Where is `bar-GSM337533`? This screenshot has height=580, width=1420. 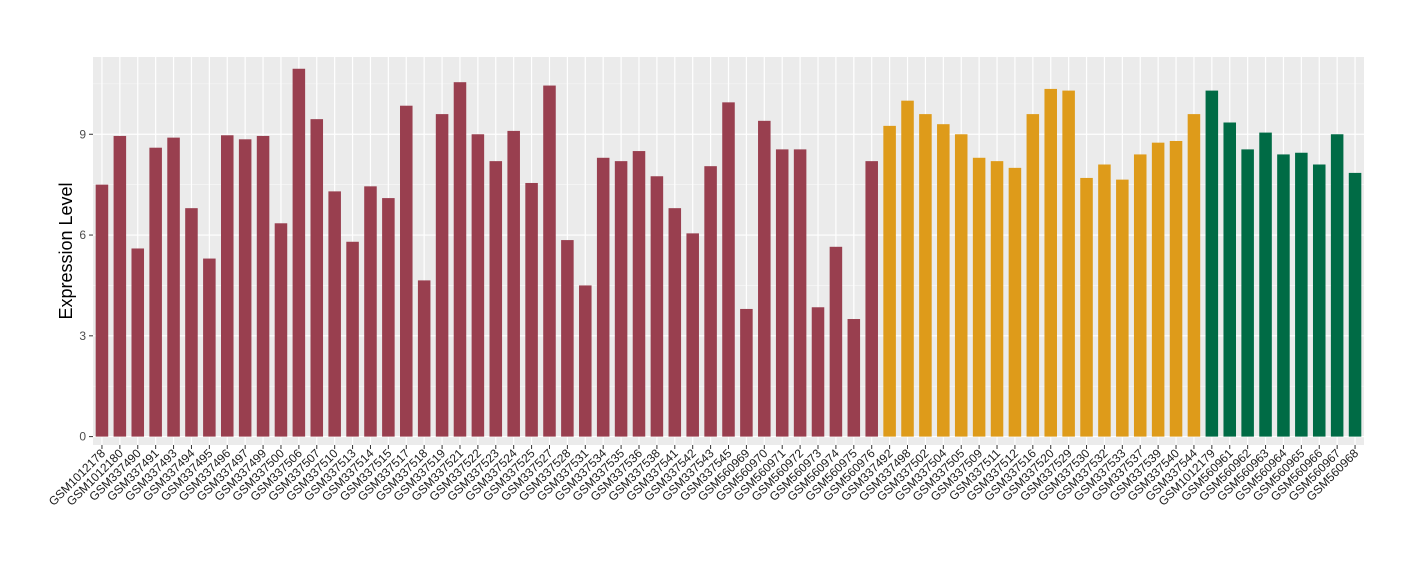
bar-GSM337533 is located at coordinates (1122, 308).